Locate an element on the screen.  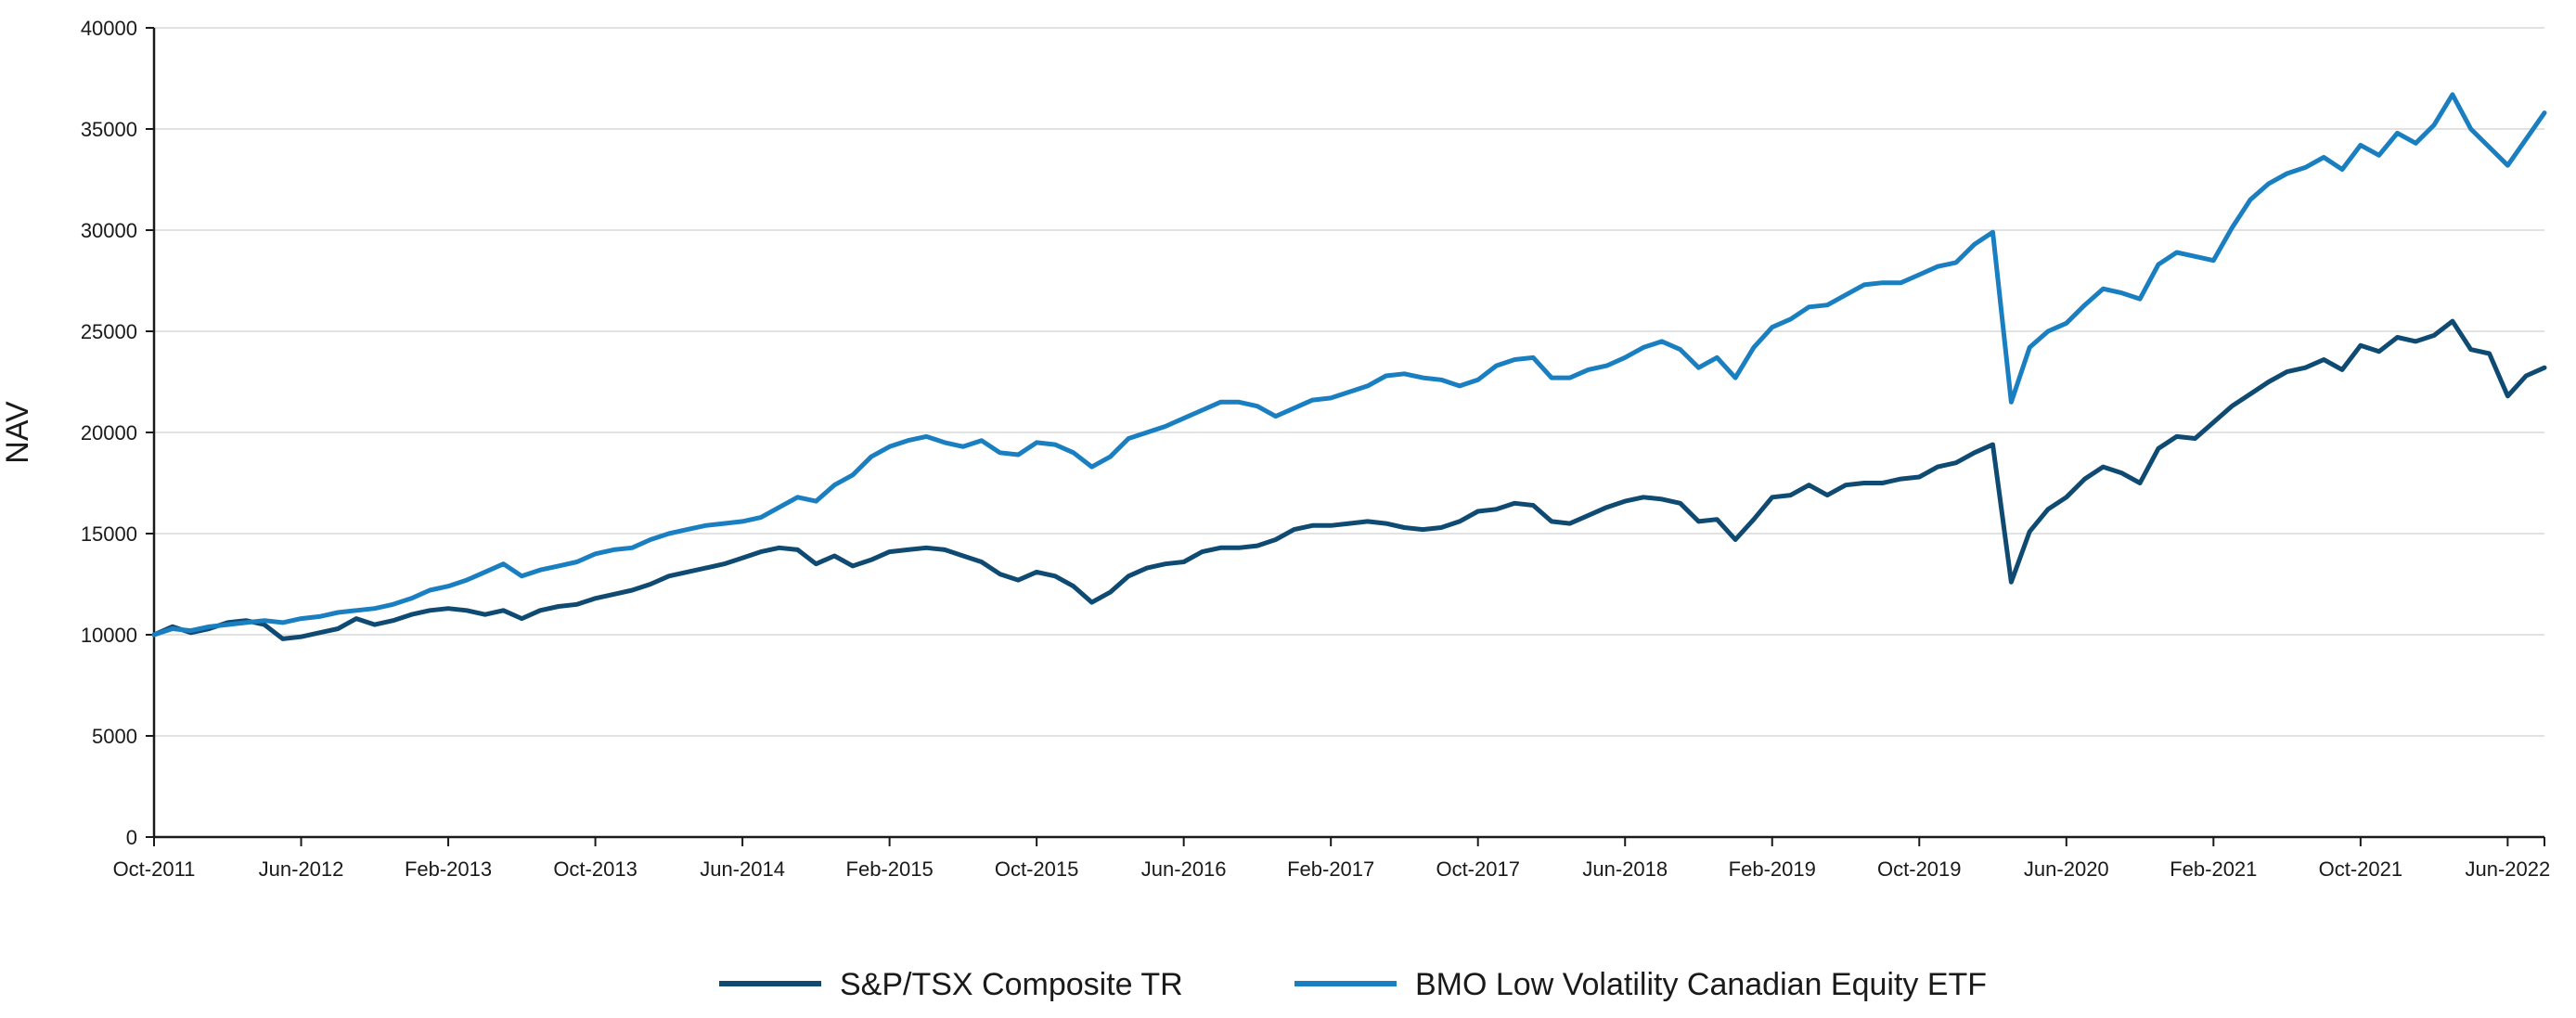
x-tick-label: Oct-2021 is located at coordinates (2361, 869).